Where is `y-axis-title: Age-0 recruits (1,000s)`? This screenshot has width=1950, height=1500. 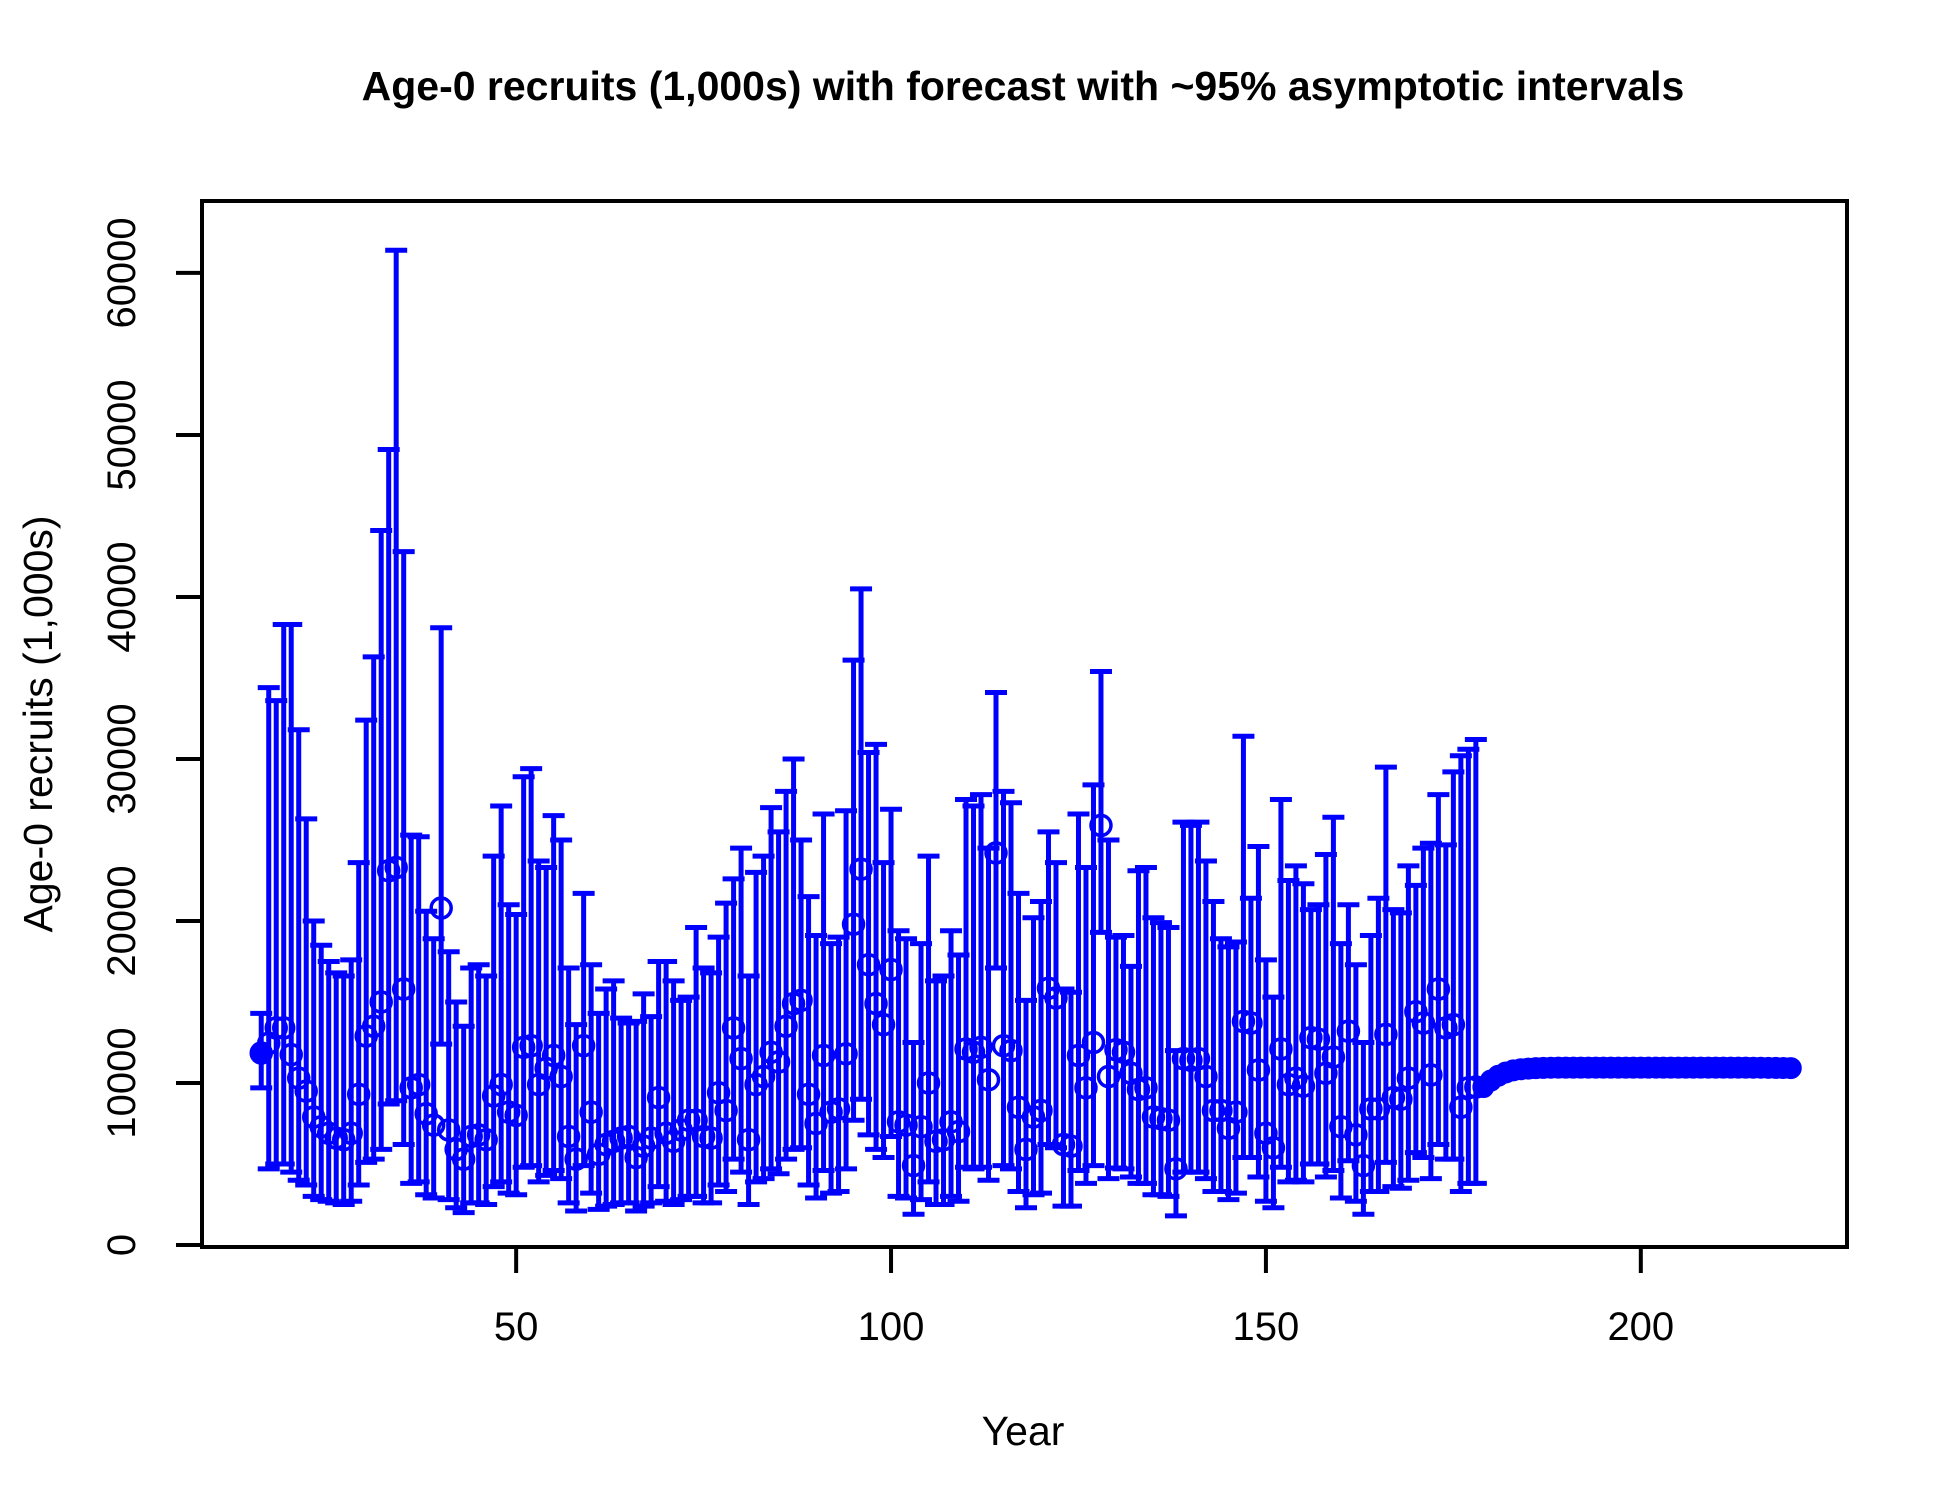 y-axis-title: Age-0 recruits (1,000s) is located at coordinates (38, 723).